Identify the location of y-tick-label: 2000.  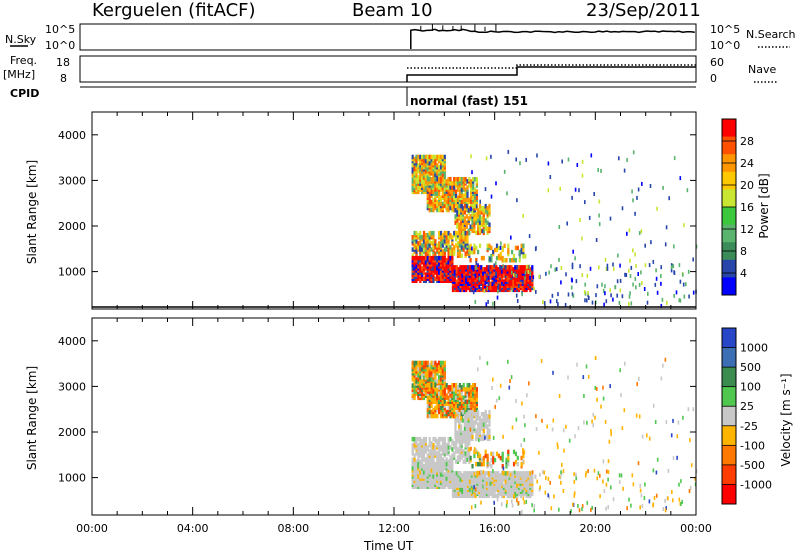
(72, 432).